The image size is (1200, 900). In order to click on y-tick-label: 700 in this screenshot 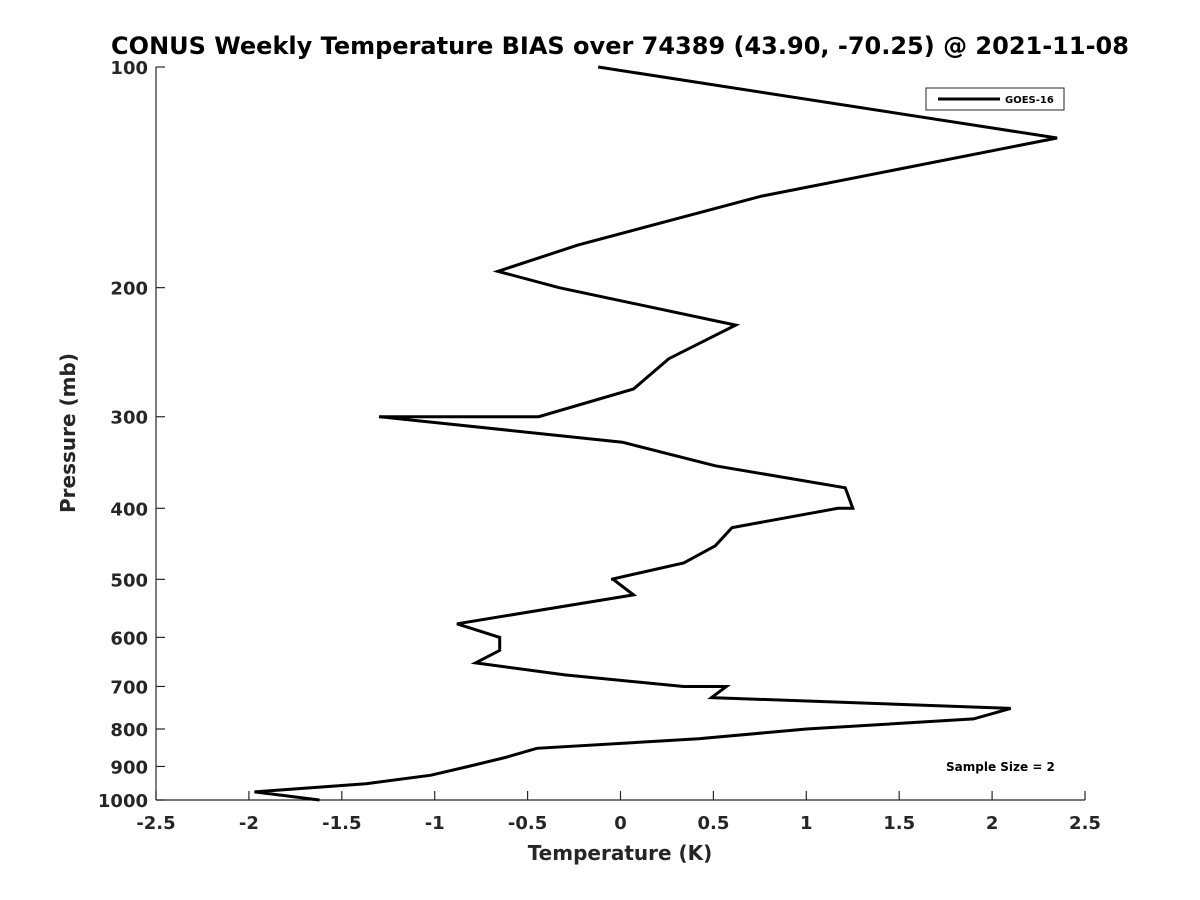, I will do `click(129, 687)`.